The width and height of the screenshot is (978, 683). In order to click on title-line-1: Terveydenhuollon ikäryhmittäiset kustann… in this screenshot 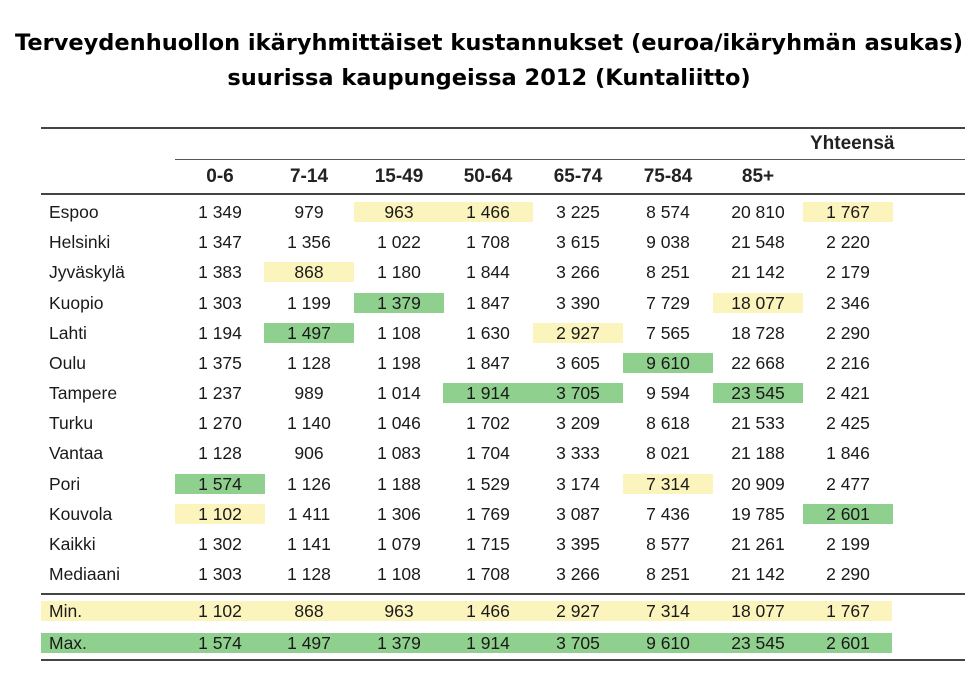, I will do `click(489, 43)`.